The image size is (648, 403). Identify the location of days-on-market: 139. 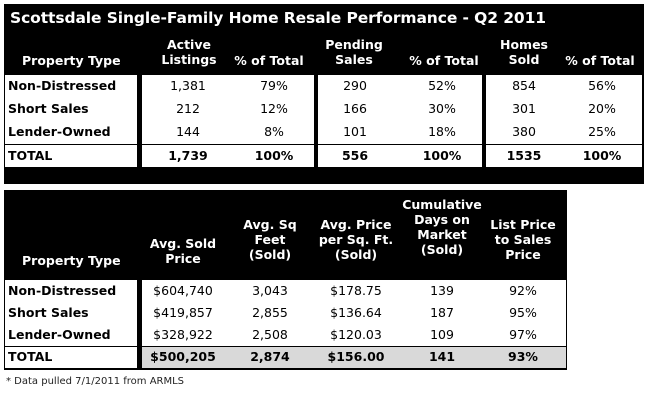
(442, 290).